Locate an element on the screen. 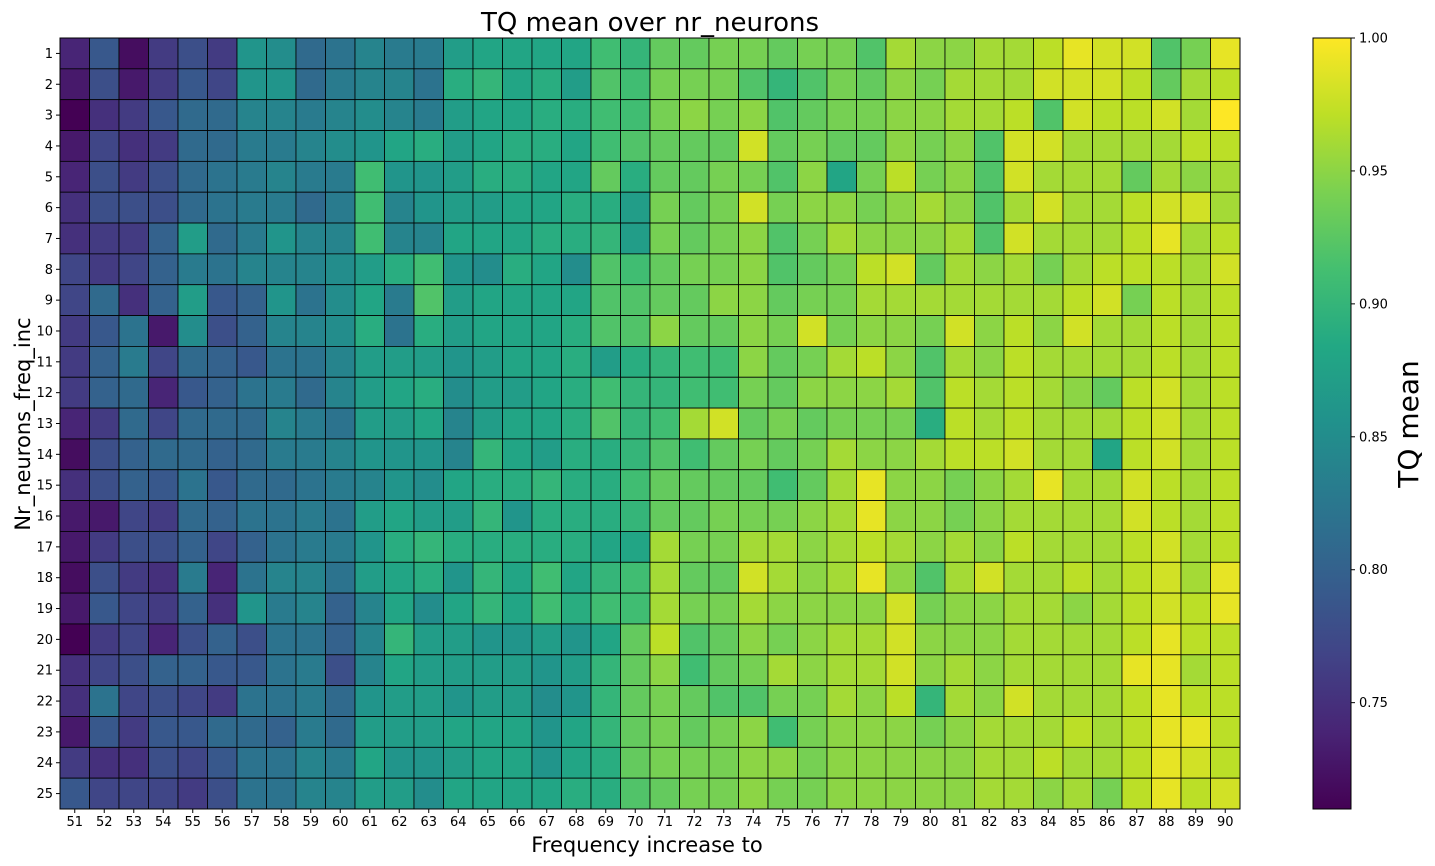 This screenshot has width=1435, height=866. x-tick-label: 52 is located at coordinates (104, 822).